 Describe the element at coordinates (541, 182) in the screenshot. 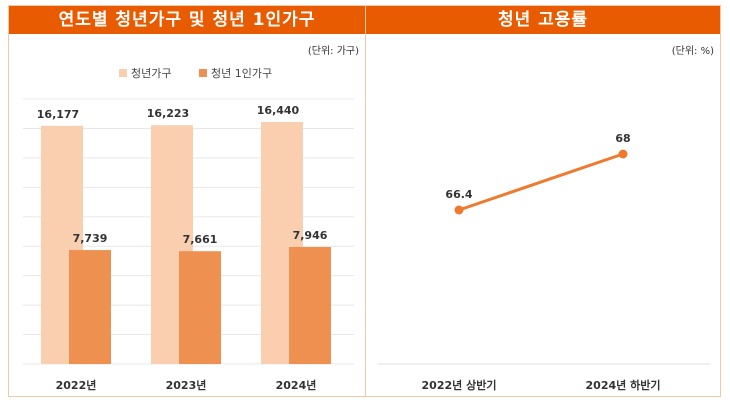

I see `series-line` at that location.